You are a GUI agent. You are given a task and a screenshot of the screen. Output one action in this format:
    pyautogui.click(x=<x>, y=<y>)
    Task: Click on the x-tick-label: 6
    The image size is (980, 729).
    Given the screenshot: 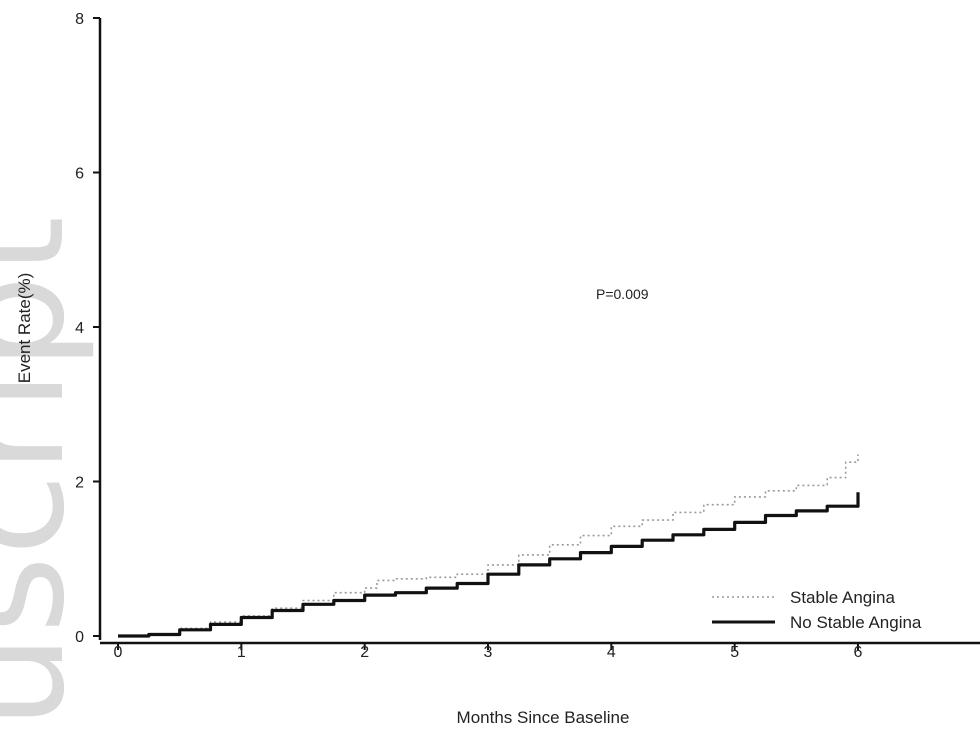 What is the action you would take?
    pyautogui.click(x=858, y=652)
    